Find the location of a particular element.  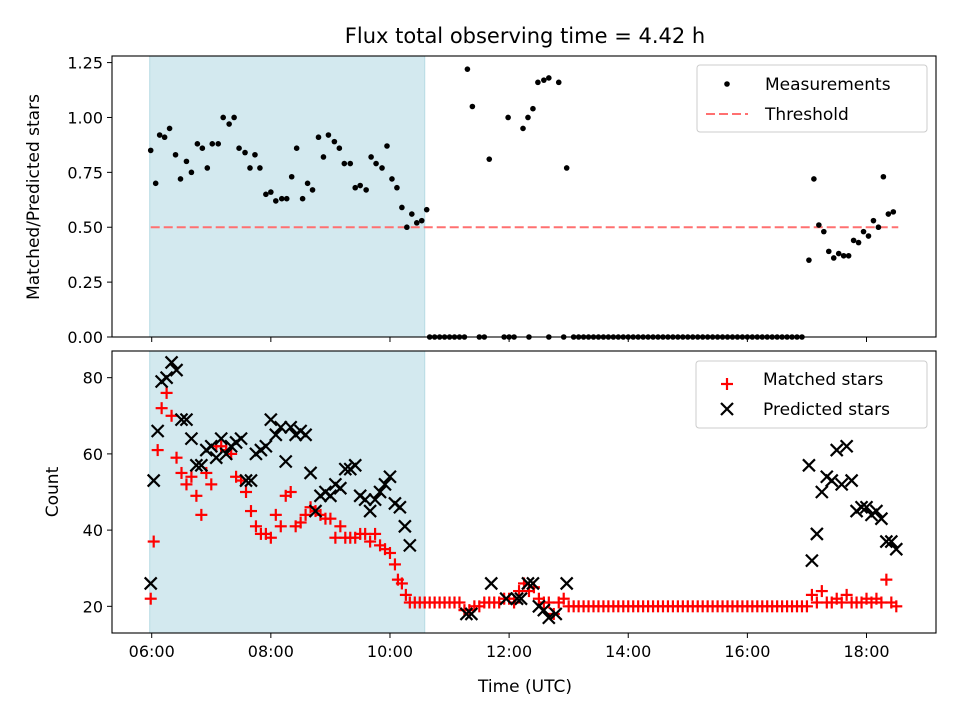

bottom-legend: Matched stars Predicted stars is located at coordinates (811, 394).